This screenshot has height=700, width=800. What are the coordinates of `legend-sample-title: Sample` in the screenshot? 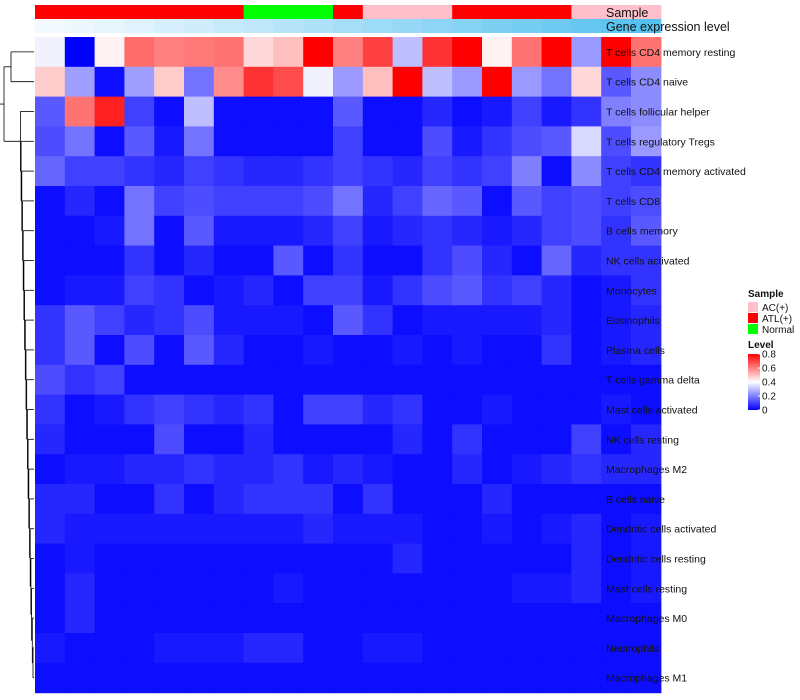 It's located at (766, 294).